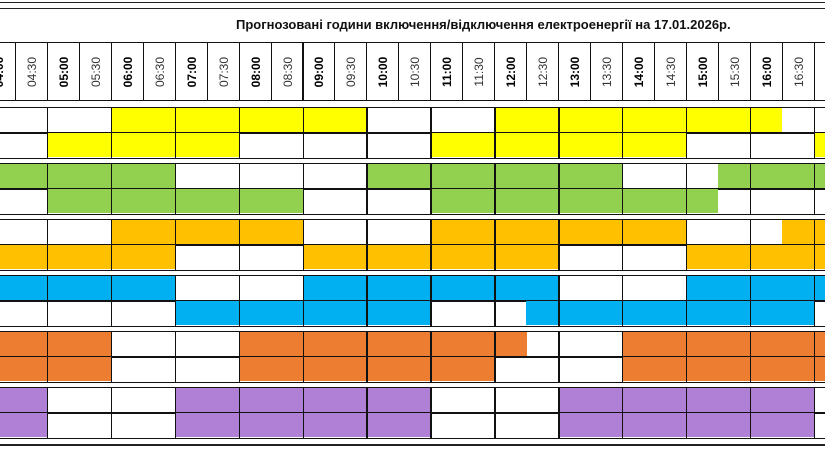  I want to click on time-header-0630: 06:30, so click(159, 71).